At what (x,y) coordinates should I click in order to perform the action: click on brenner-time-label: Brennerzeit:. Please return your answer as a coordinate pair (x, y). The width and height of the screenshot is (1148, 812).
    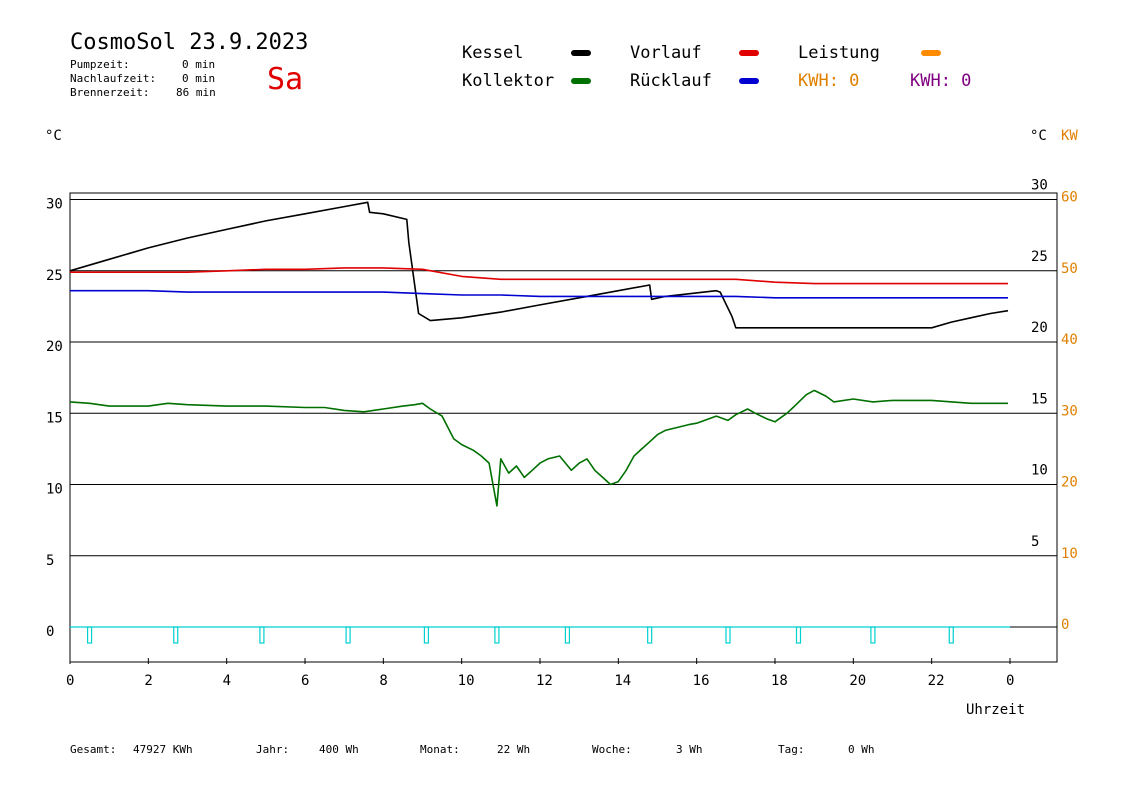
    Looking at the image, I should click on (110, 92).